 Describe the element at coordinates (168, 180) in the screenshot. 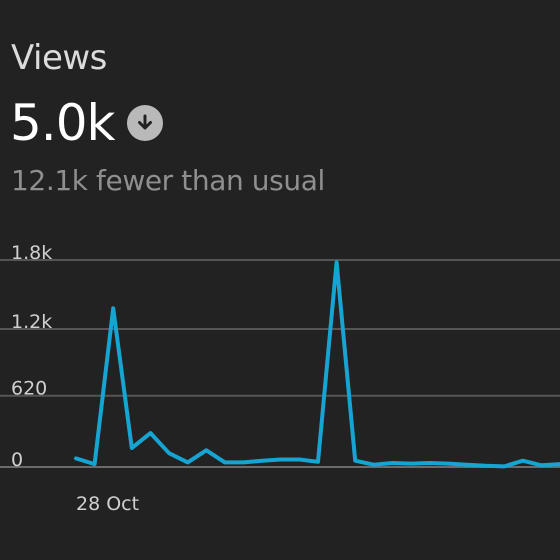

I see `metric-subtitle: 12.1k fewer than usual` at that location.